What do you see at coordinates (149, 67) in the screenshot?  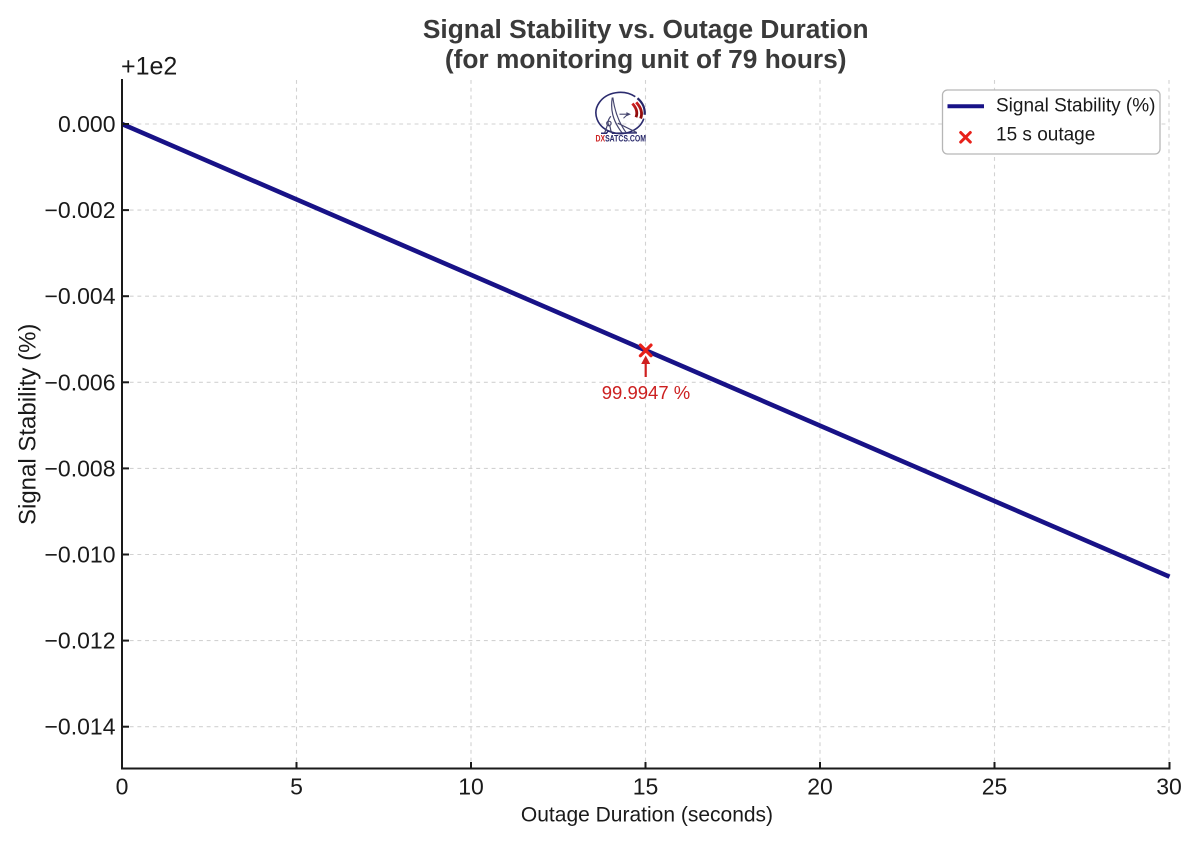 I see `svg-text: +1e2` at bounding box center [149, 67].